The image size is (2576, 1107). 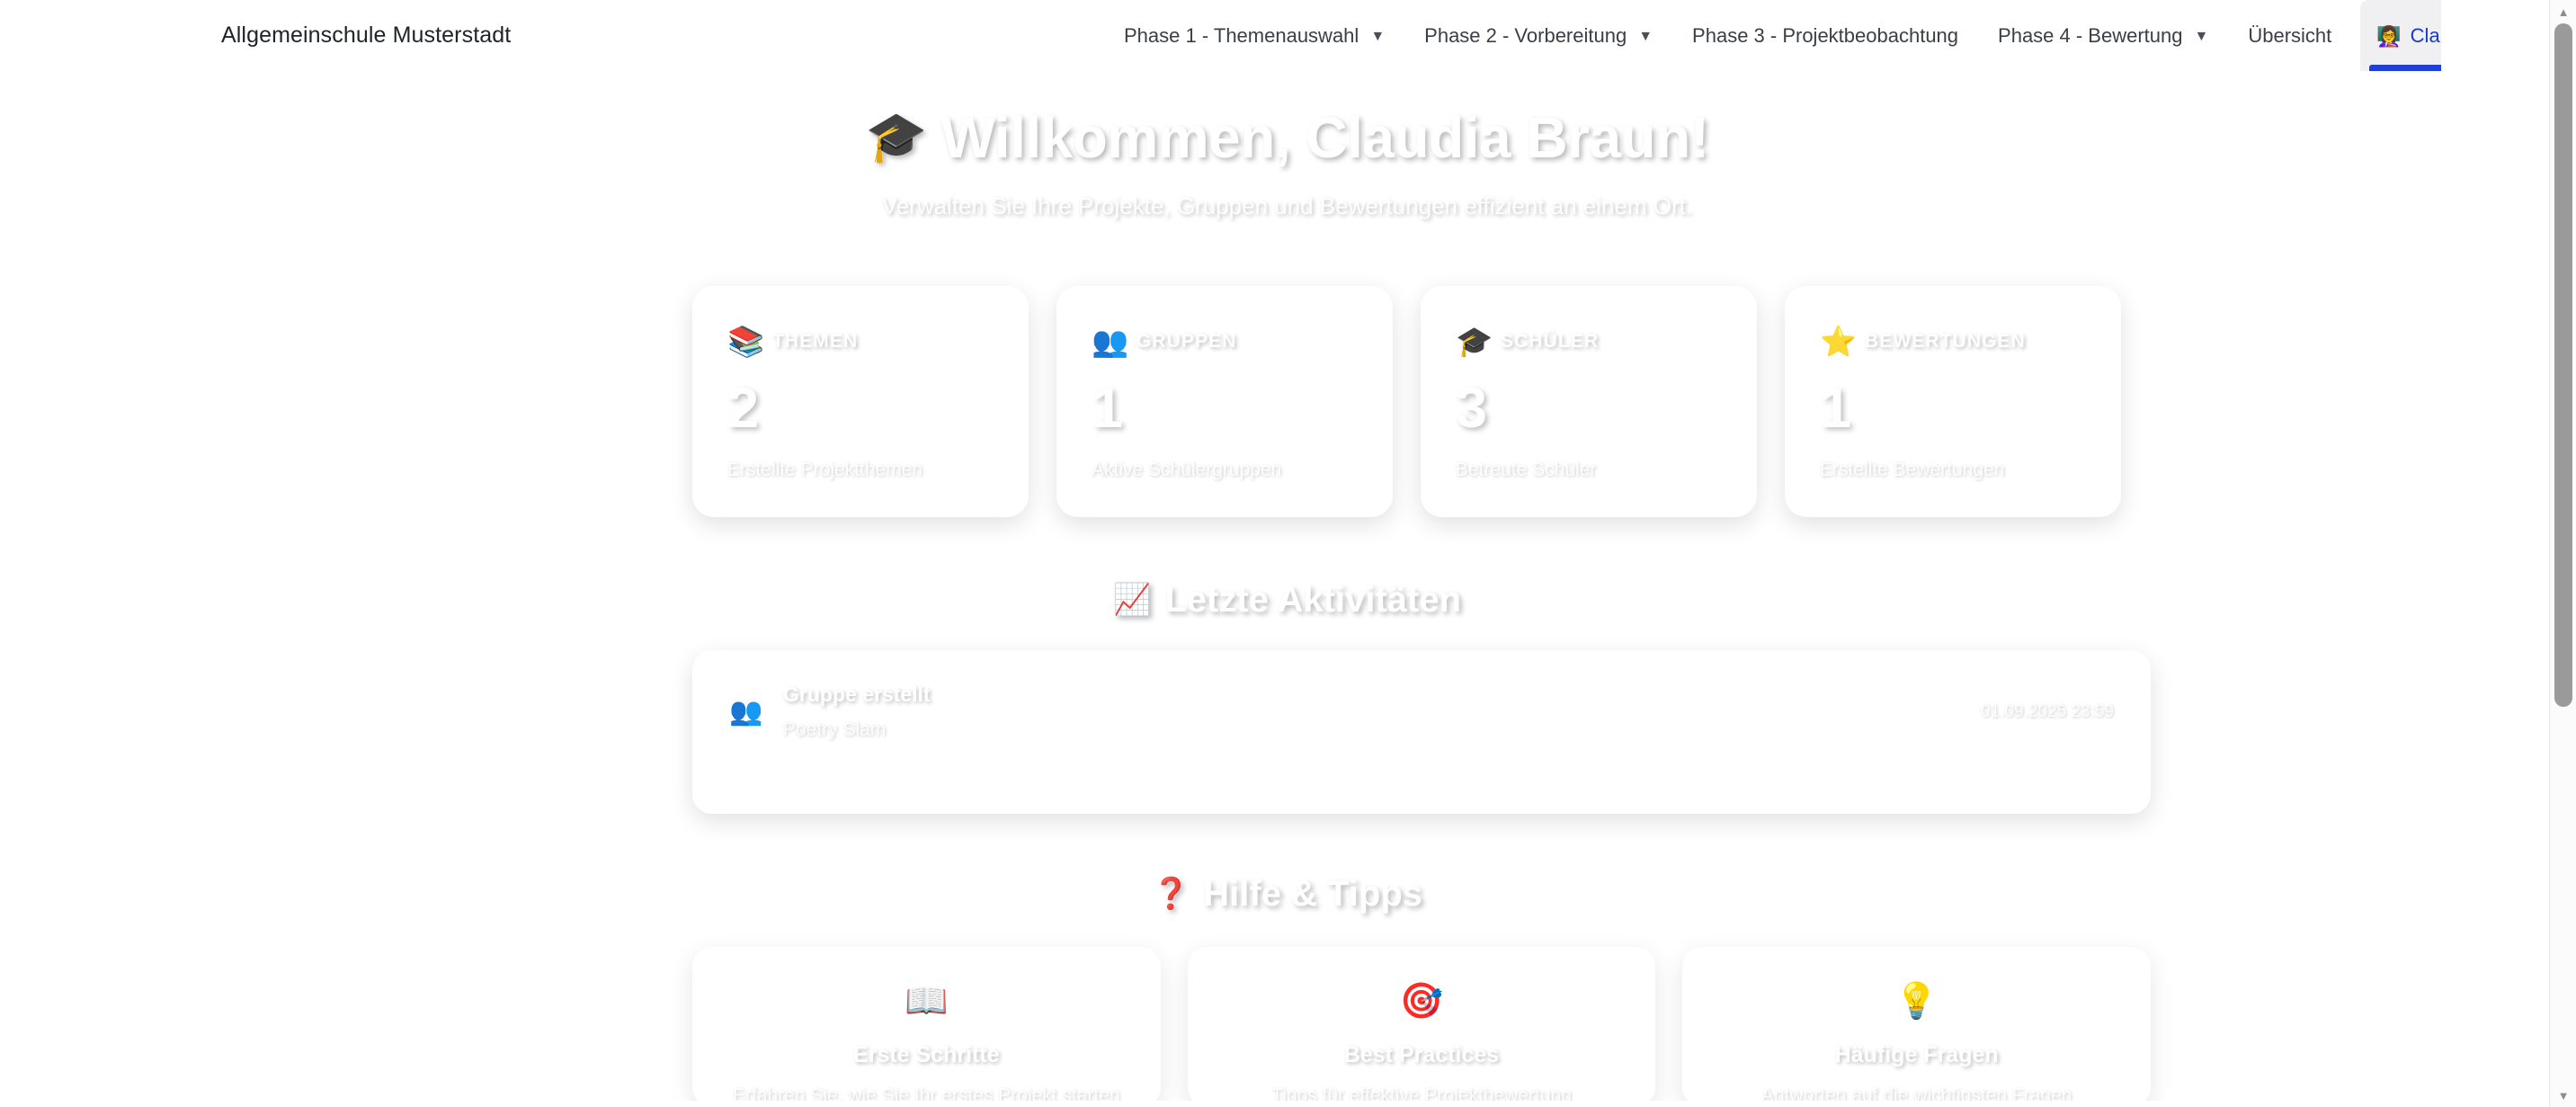 I want to click on nav-item-phase-3: Phase 3 - Projektbeobachtung, so click(x=1825, y=36).